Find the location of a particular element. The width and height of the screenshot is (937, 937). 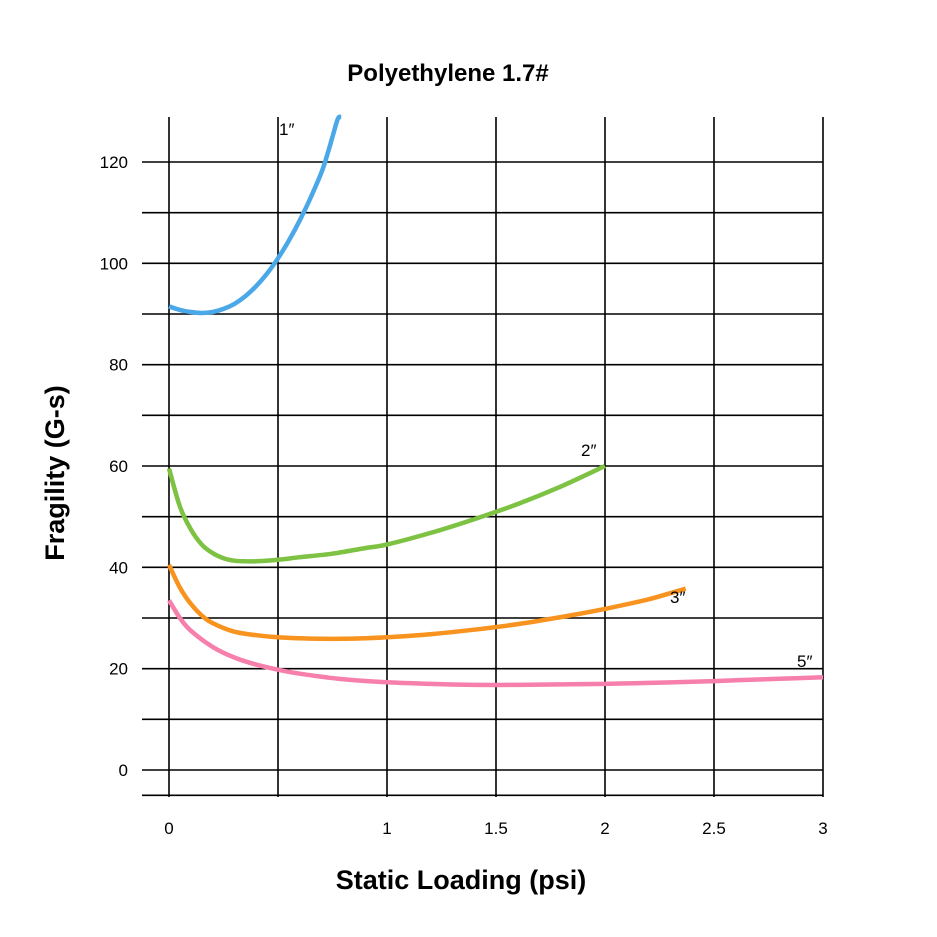

chart-title: Polyethylene 1.7# is located at coordinates (447, 73).